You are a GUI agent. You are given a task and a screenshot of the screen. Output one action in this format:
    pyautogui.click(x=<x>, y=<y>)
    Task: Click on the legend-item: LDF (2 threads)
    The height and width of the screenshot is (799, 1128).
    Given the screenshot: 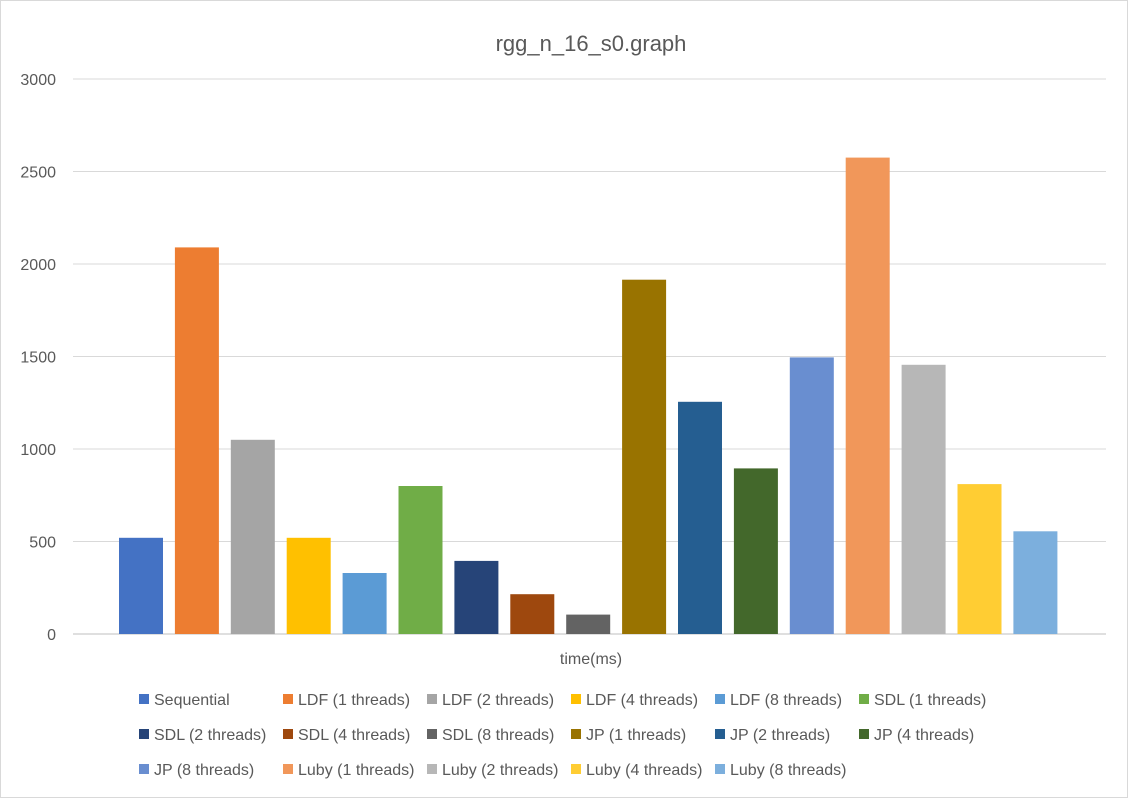 What is the action you would take?
    pyautogui.click(x=490, y=700)
    